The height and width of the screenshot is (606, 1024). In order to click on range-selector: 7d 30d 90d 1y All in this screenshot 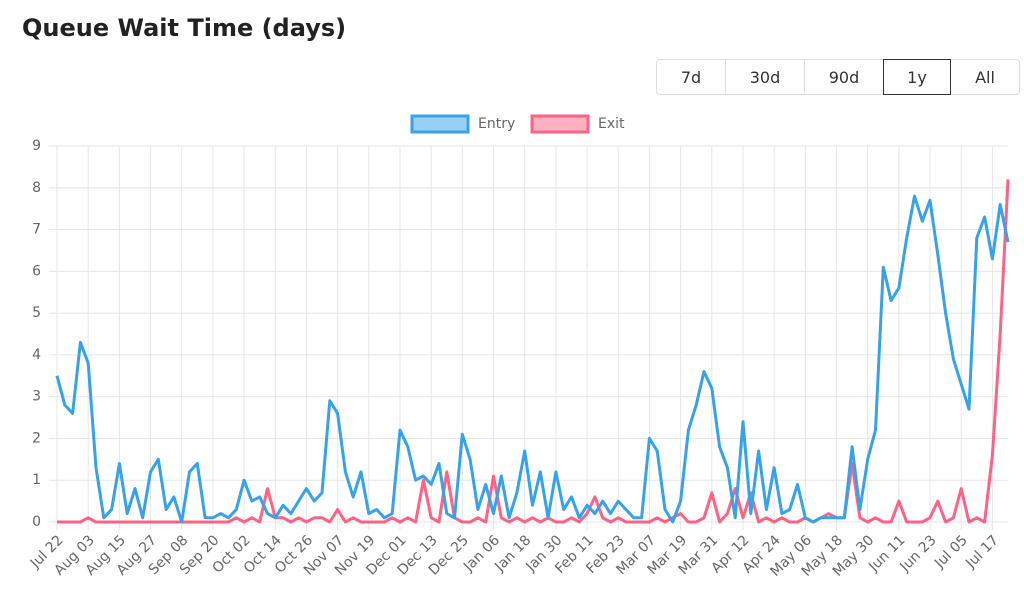, I will do `click(838, 77)`.